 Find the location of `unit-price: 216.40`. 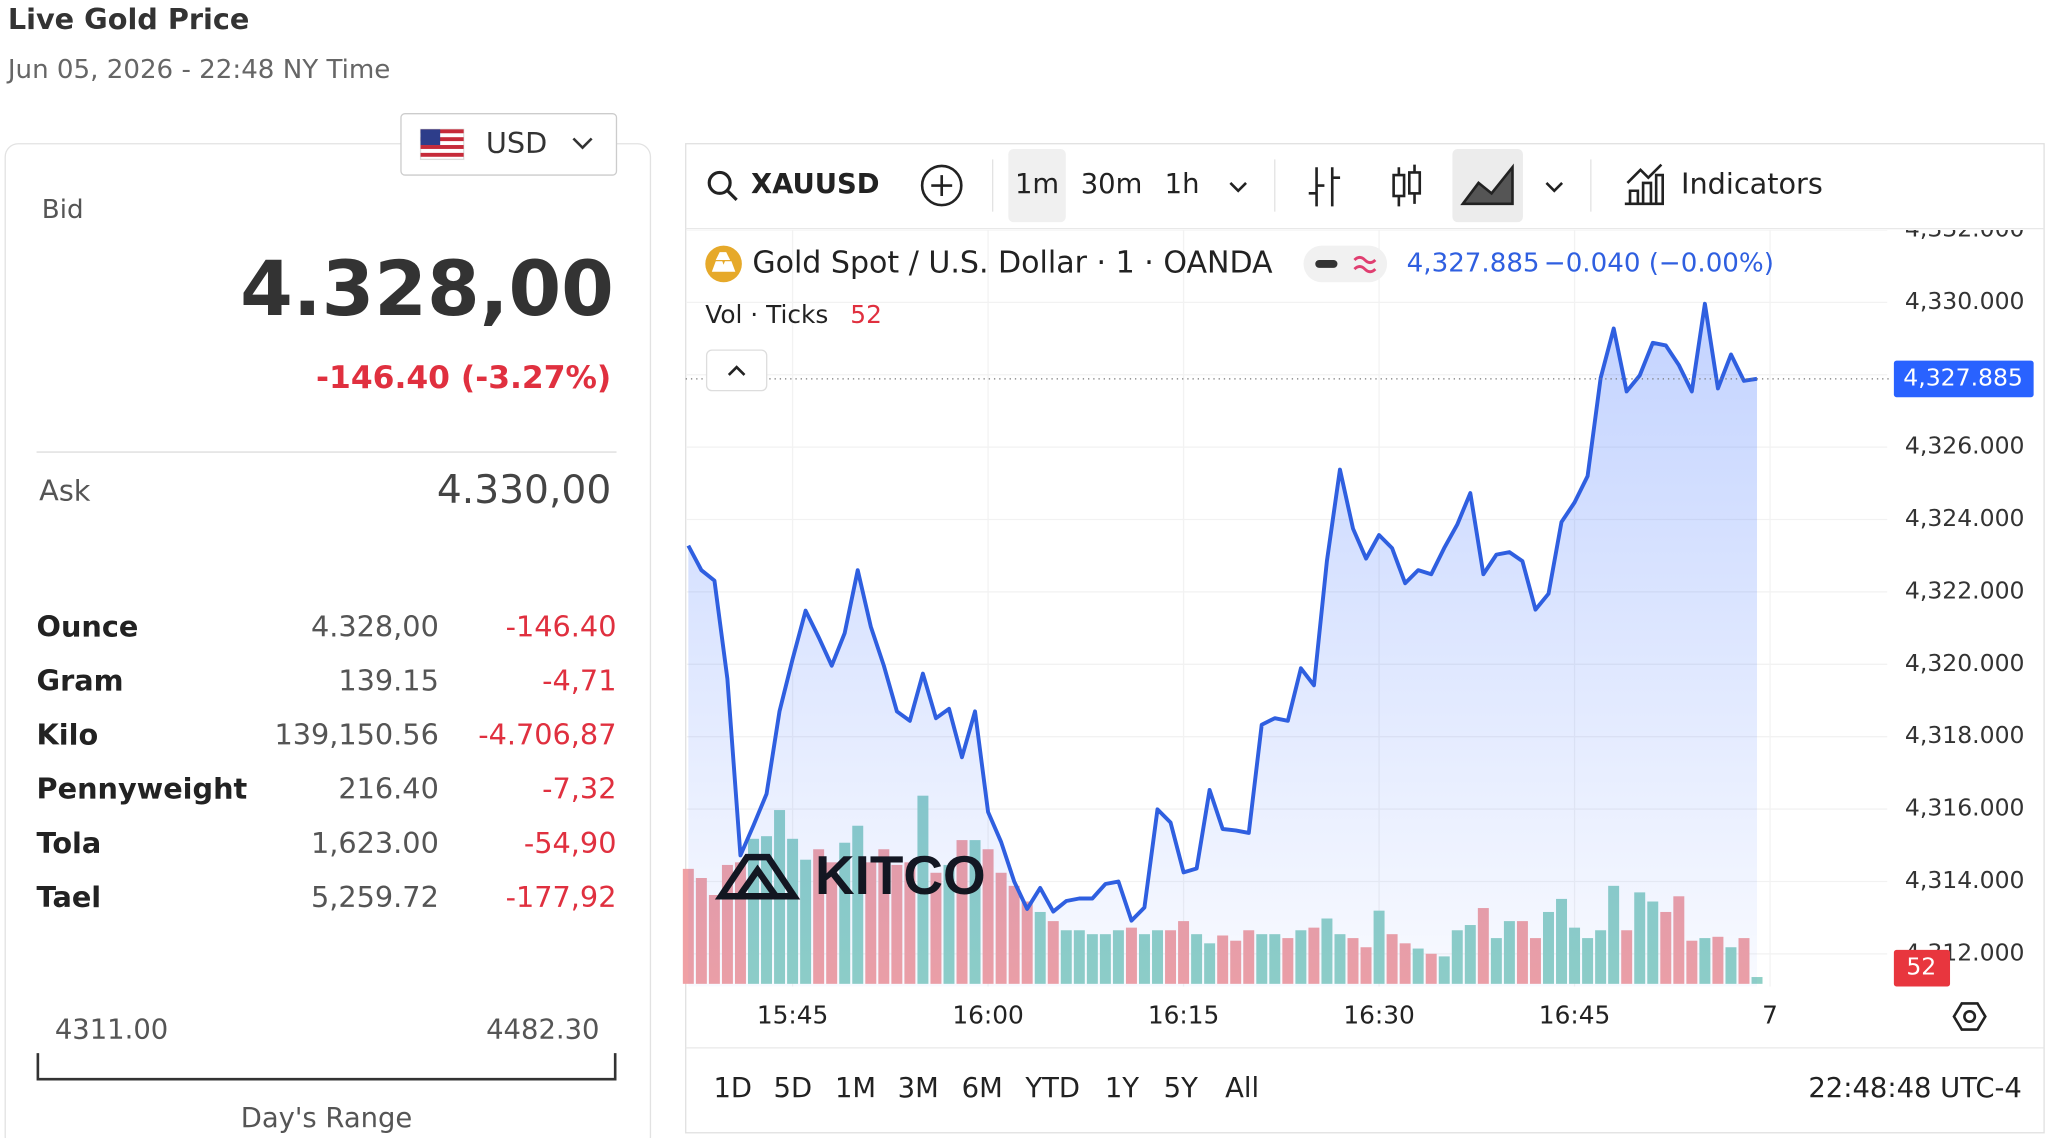

unit-price: 216.40 is located at coordinates (388, 789).